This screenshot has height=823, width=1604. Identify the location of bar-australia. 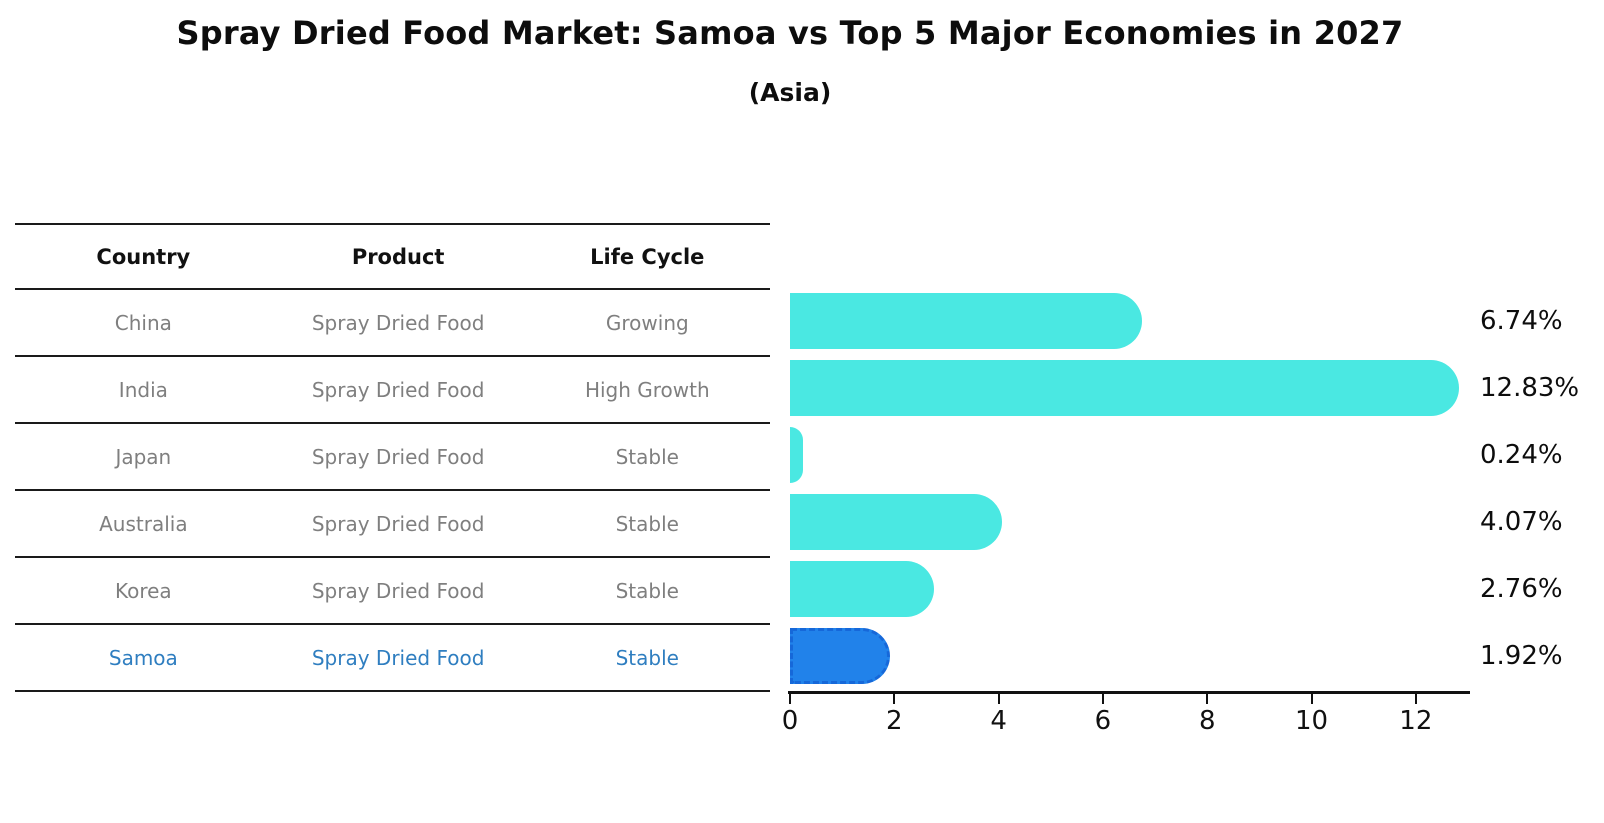
(896, 522).